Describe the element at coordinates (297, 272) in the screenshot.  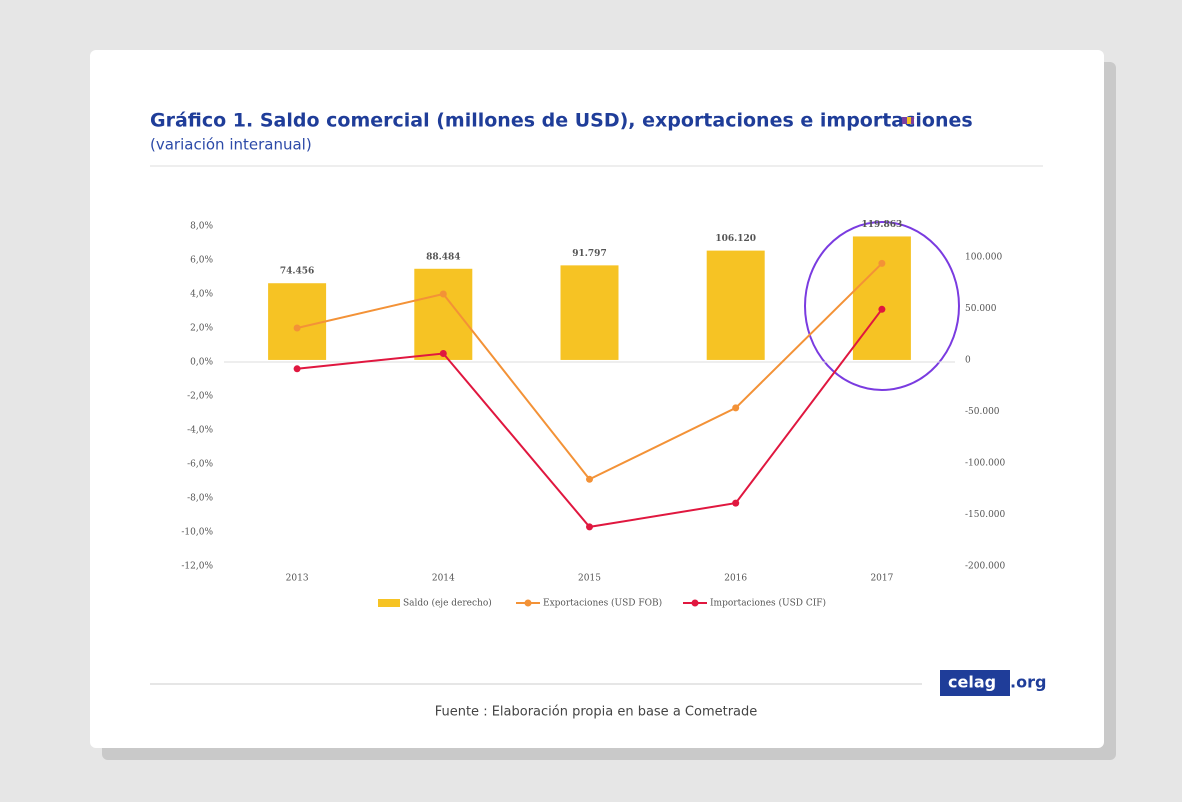
I see `bar-value-label: 74.456` at that location.